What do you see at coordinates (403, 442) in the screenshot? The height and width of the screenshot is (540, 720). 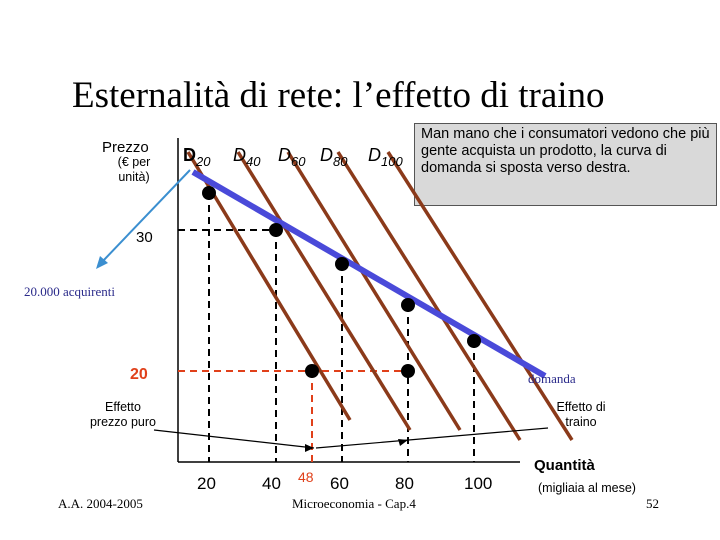 I see `bandwagon-effect-arrowhead` at bounding box center [403, 442].